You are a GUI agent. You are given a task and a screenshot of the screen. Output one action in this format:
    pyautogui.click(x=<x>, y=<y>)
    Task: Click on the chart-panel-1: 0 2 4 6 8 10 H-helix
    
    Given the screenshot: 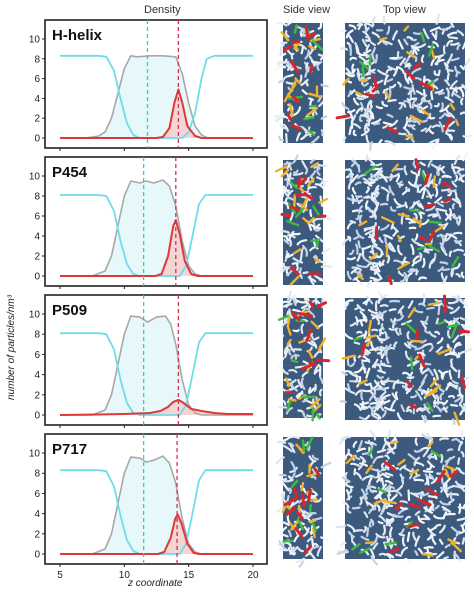 What is the action you would take?
    pyautogui.click(x=148, y=85)
    